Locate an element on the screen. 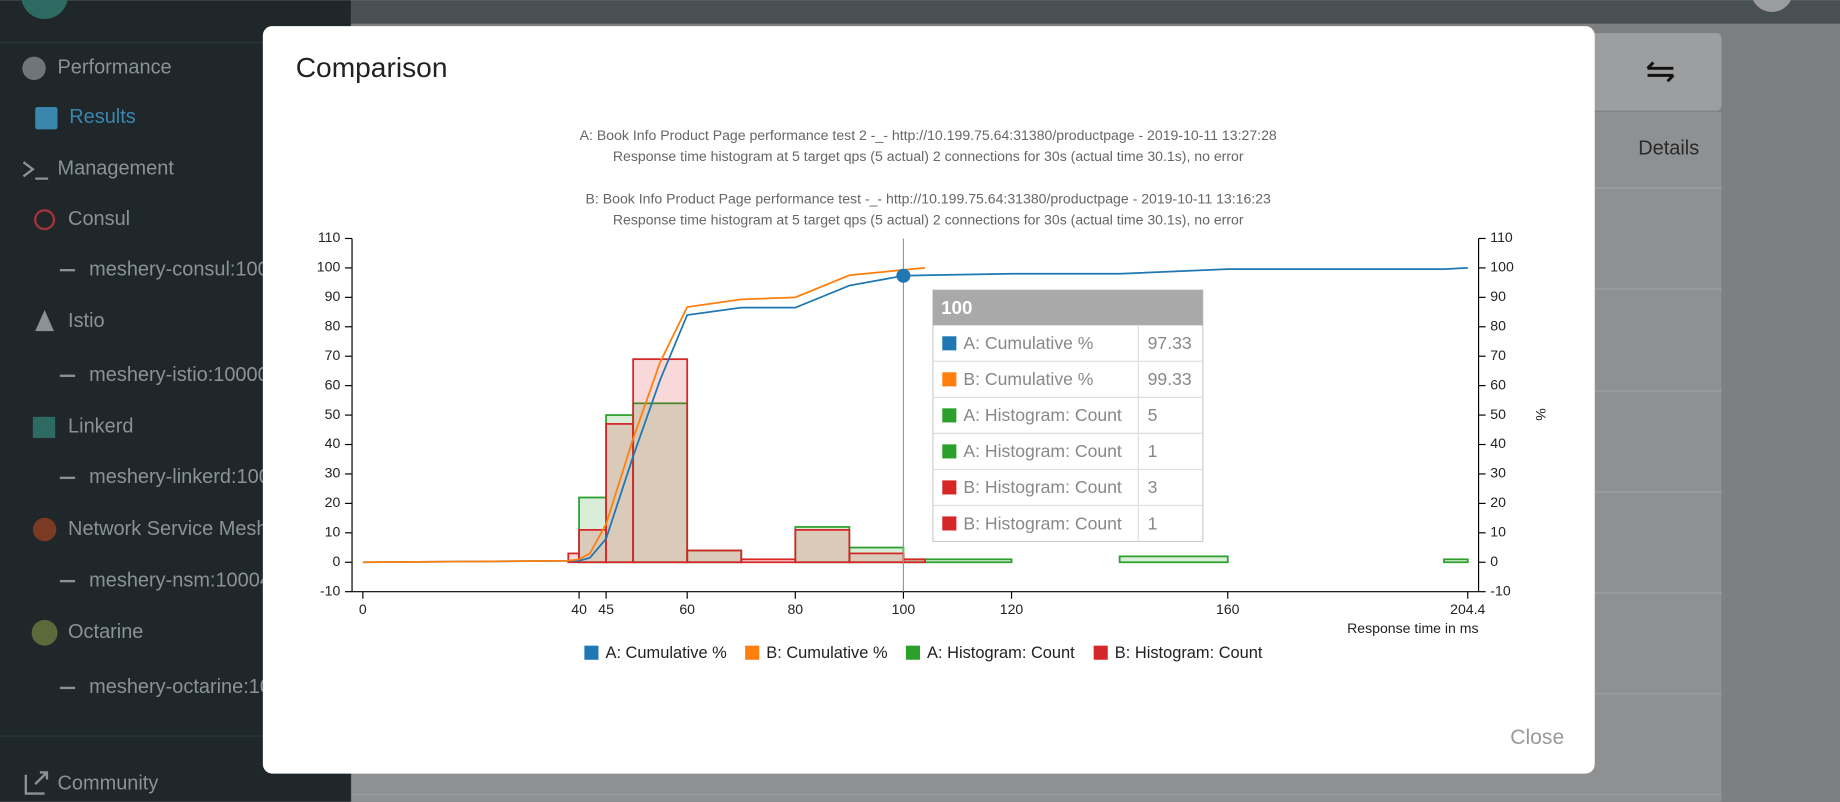 The image size is (1840, 802). nav-item: Performance is located at coordinates (114, 68).